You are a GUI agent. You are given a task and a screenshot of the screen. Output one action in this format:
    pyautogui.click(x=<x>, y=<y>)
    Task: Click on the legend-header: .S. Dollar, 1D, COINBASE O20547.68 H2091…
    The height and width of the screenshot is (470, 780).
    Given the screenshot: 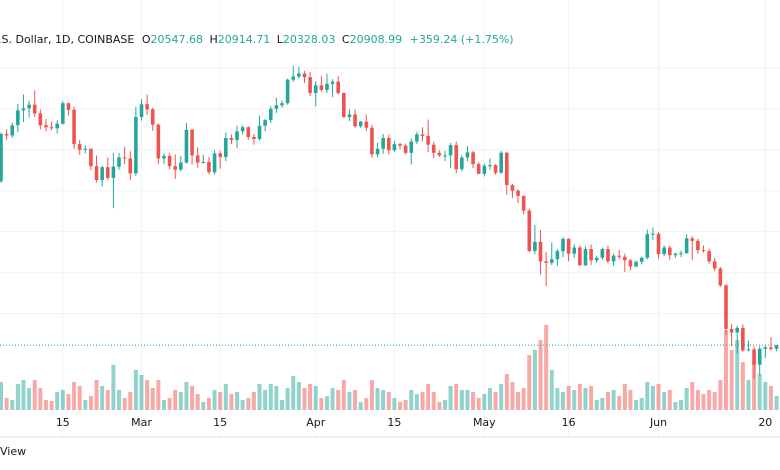 What is the action you would take?
    pyautogui.click(x=257, y=39)
    